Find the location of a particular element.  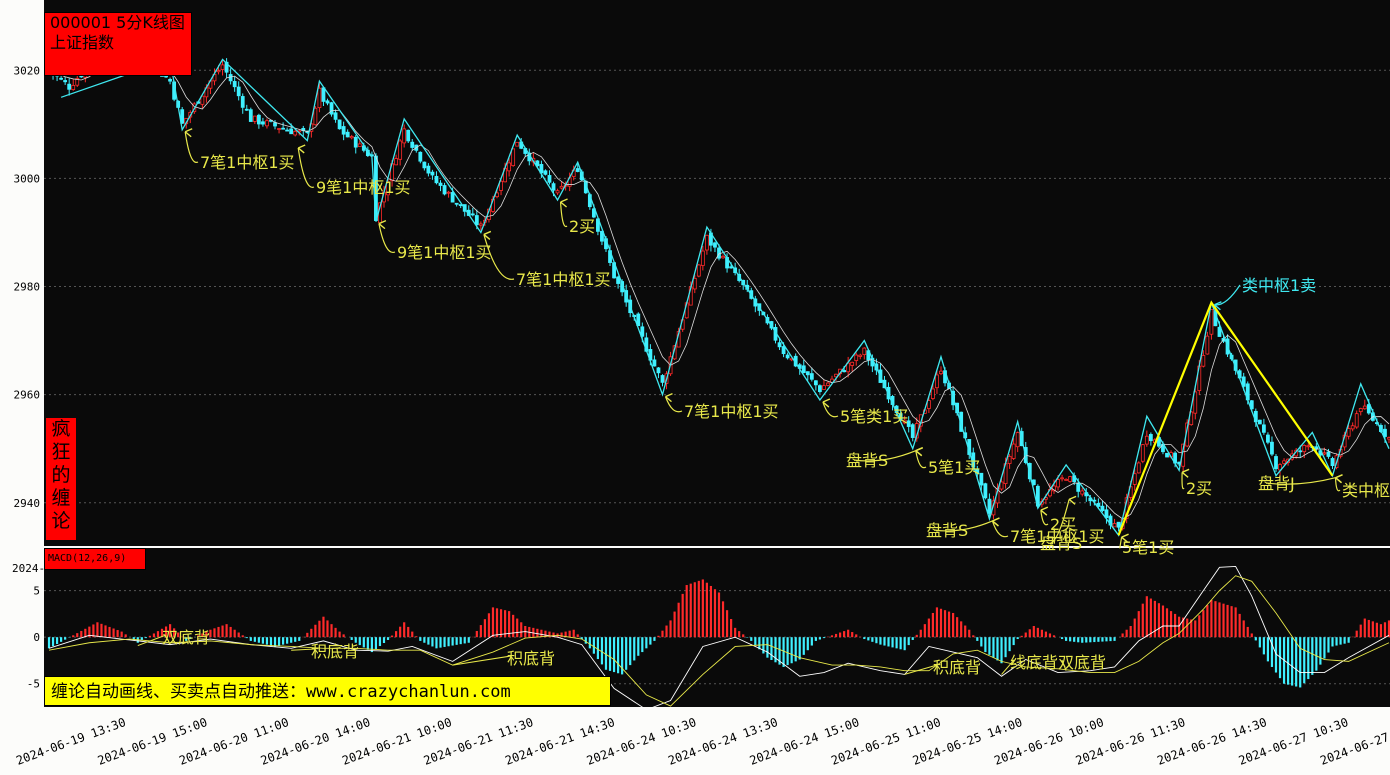

side-char: 疯 is located at coordinates (61, 429).